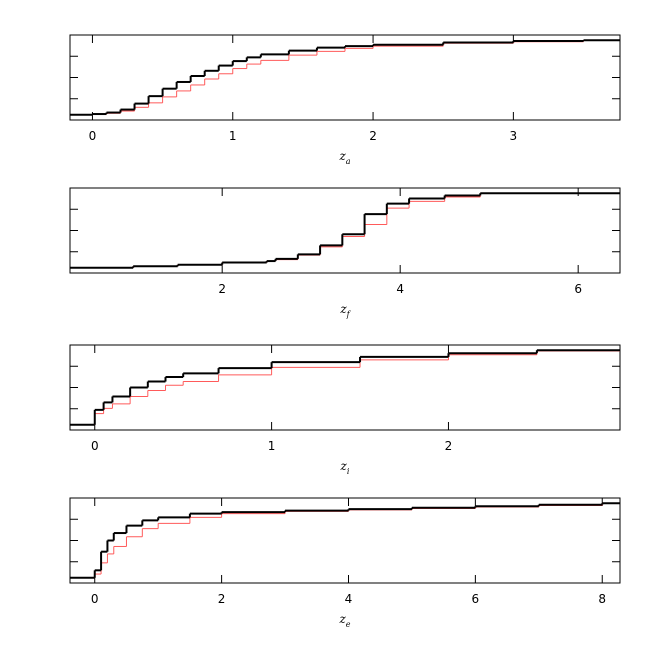  What do you see at coordinates (348, 624) in the screenshot?
I see `x-axis-label-sub: e` at bounding box center [348, 624].